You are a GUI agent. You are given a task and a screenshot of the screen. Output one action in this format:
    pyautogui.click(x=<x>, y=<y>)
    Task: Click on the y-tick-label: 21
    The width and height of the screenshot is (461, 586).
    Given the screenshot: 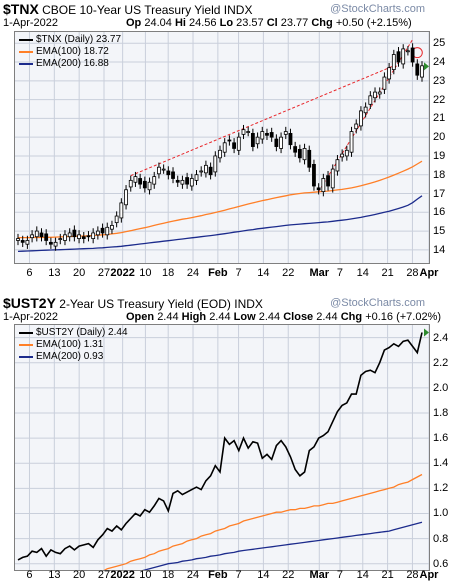 What is the action you would take?
    pyautogui.click(x=439, y=118)
    